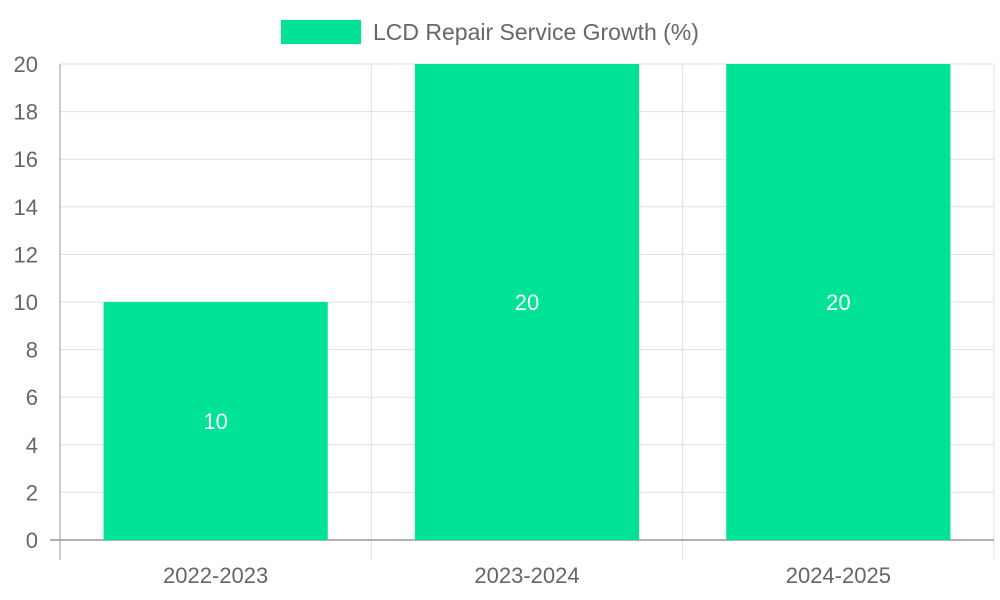 This screenshot has width=1000, height=600. Describe the element at coordinates (526, 575) in the screenshot. I see `x-tick-label: 2023-2024` at that location.